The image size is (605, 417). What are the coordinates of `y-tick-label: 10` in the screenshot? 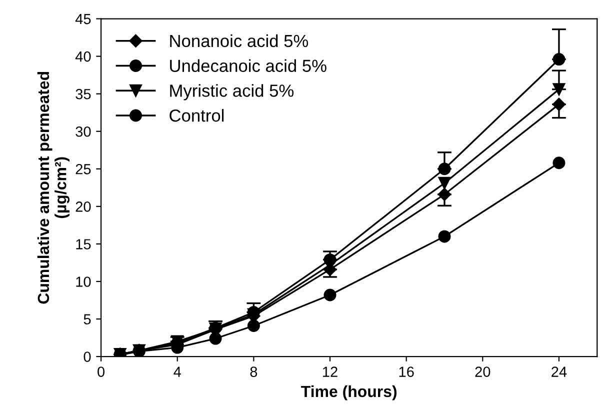 It's located at (83, 281).